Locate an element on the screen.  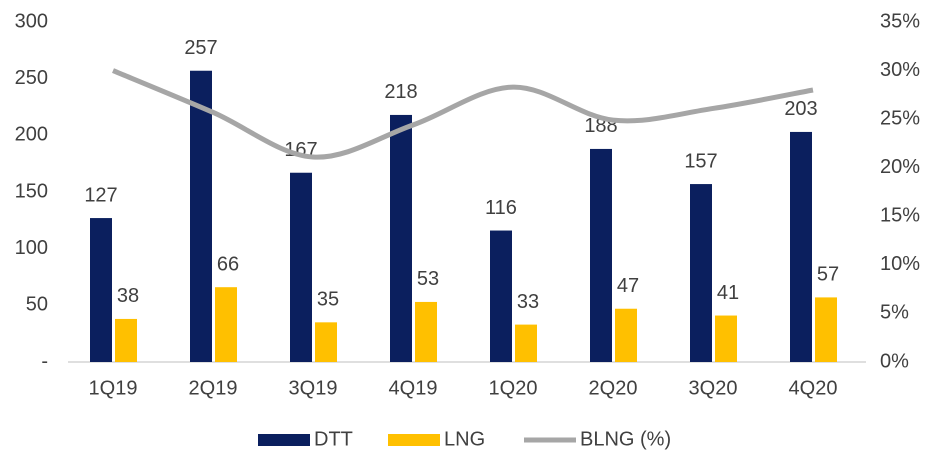
x-tick-label: 2Q19 is located at coordinates (213, 388).